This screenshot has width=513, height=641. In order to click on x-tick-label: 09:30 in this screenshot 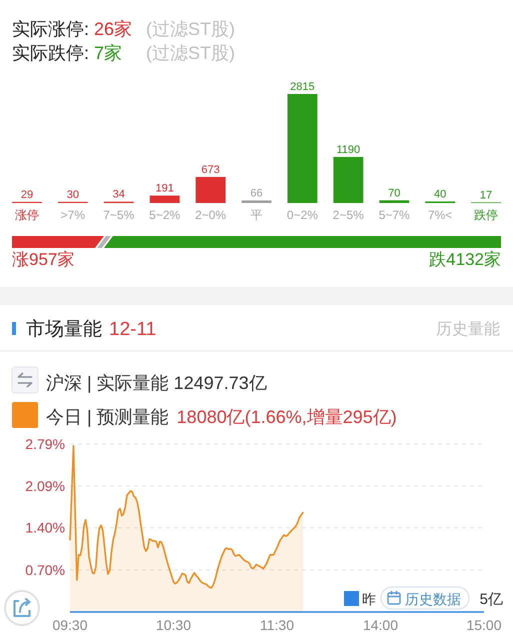, I will do `click(70, 625)`.